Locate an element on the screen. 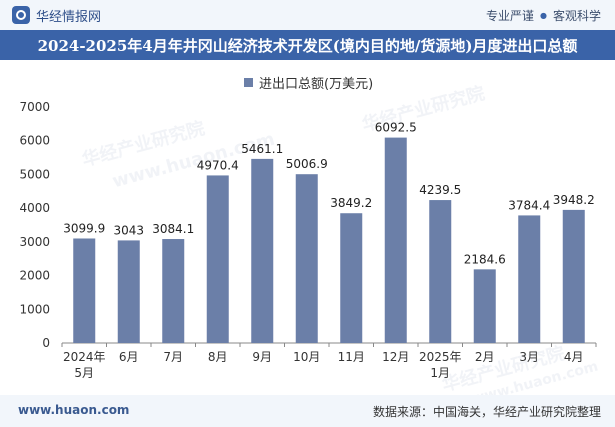  x-tick-label: 2024年 is located at coordinates (84, 357).